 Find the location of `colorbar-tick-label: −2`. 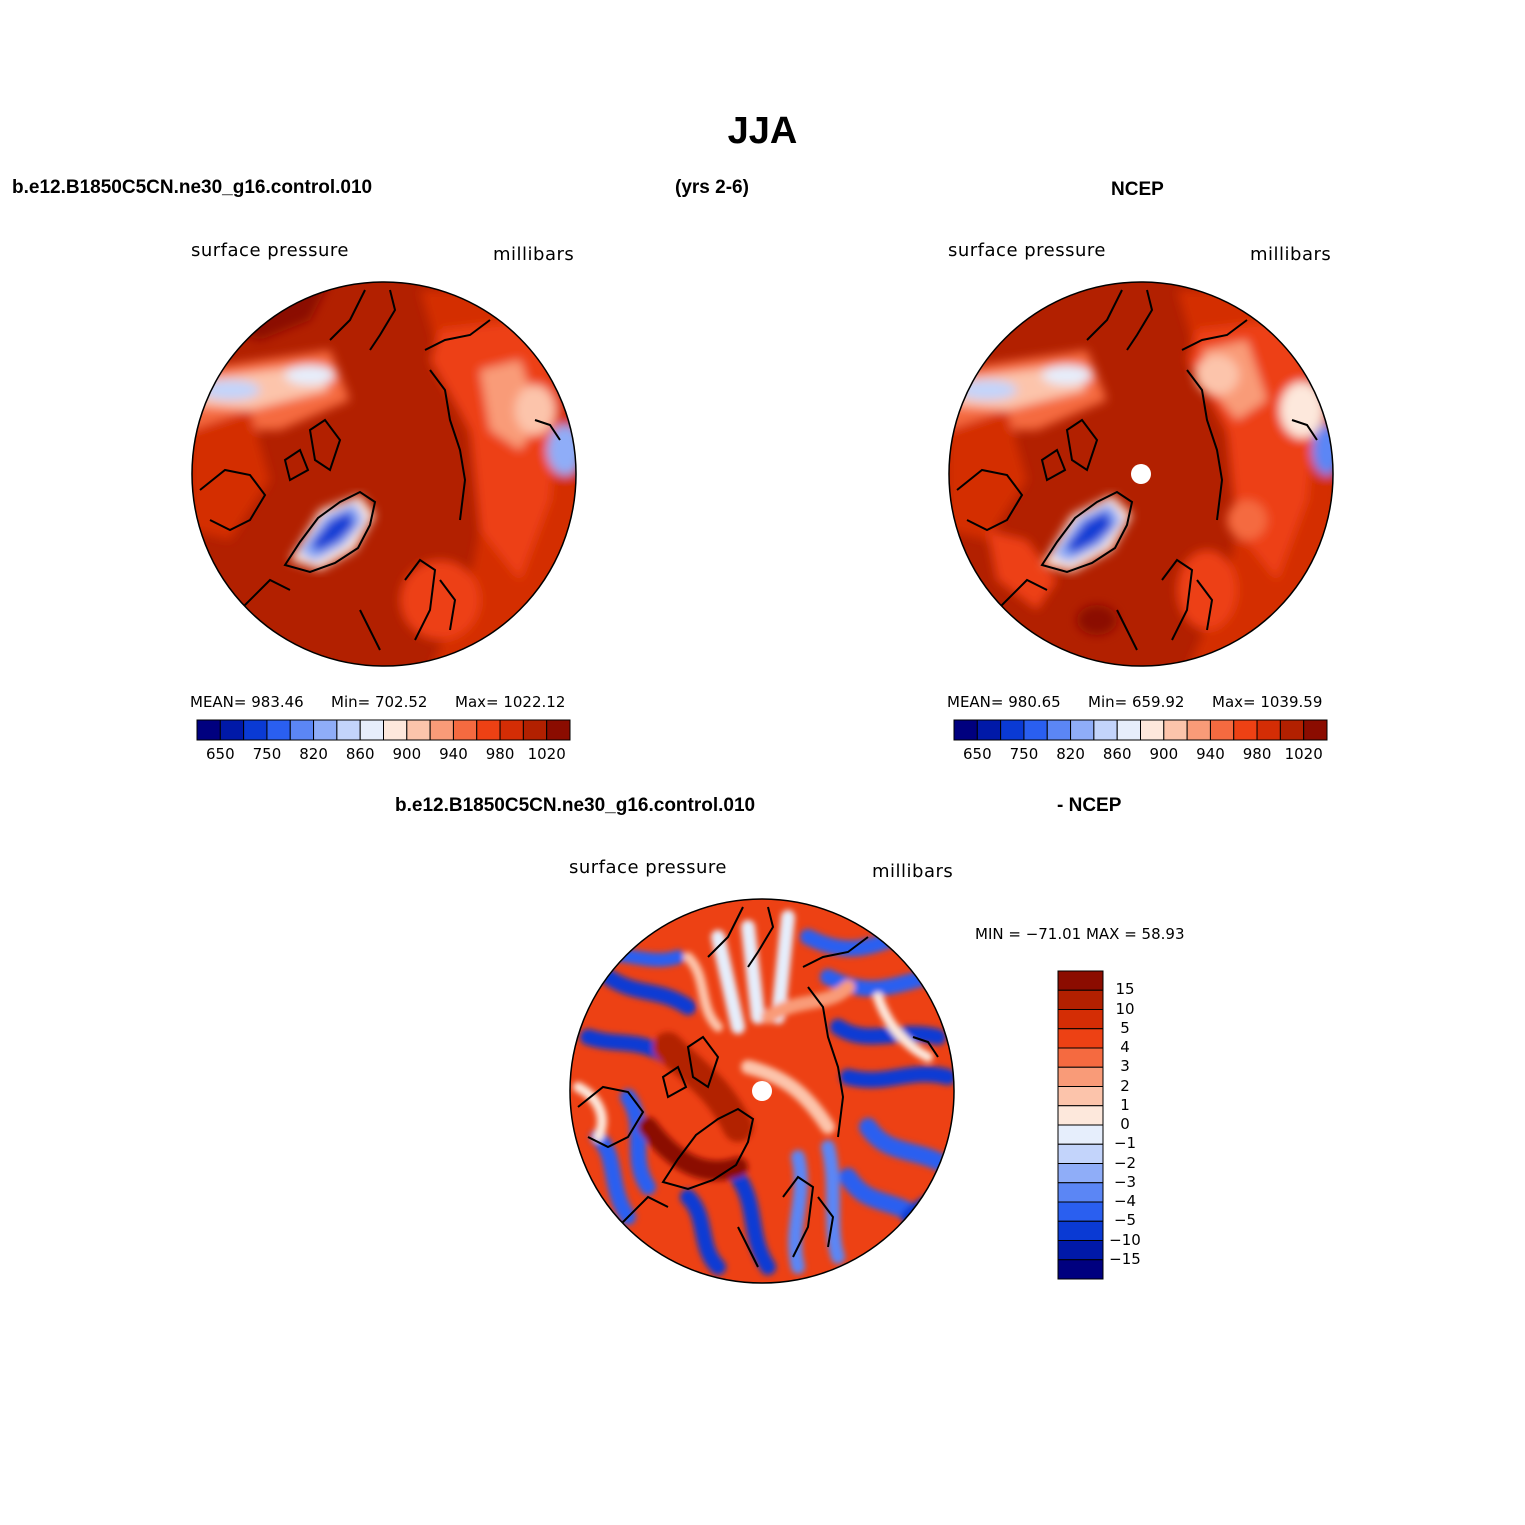

colorbar-tick-label: −2 is located at coordinates (1125, 1162).